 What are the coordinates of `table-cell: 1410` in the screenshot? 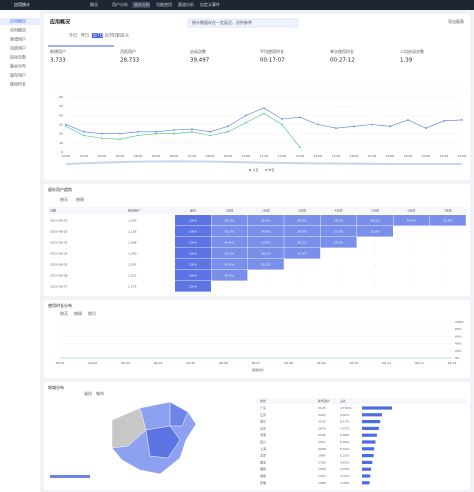 It's located at (322, 476).